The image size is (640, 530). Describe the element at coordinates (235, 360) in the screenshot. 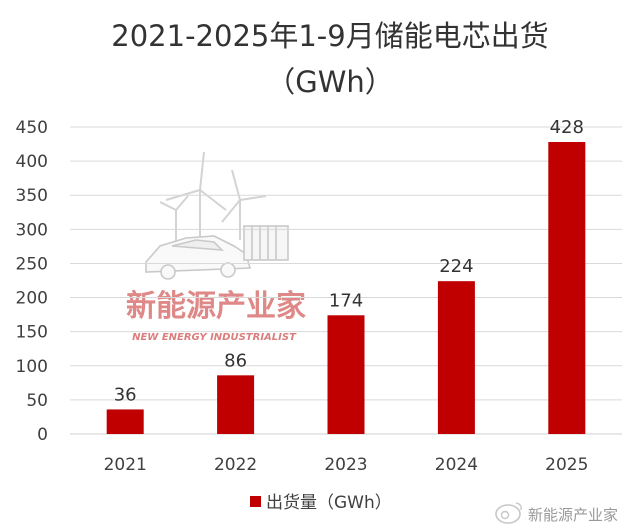

I see `data-label-2022: 86` at that location.